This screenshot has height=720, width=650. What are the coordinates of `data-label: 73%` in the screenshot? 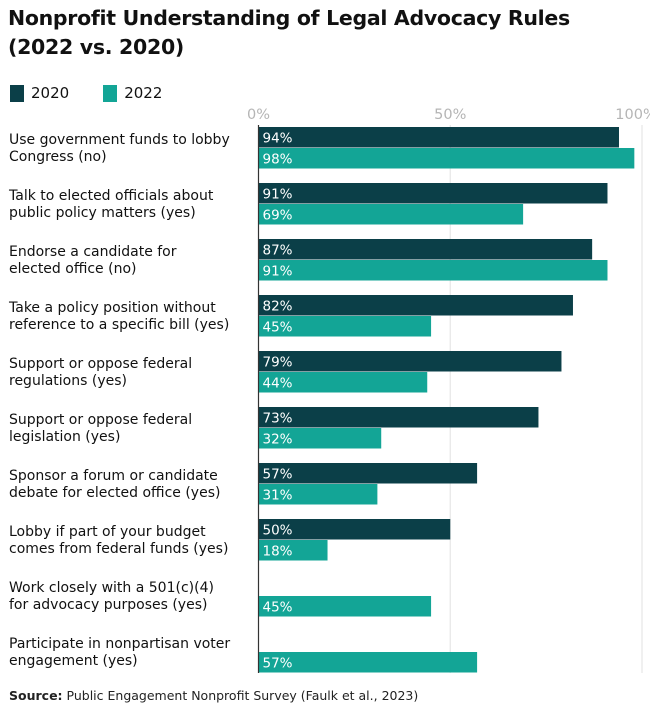 It's located at (278, 419).